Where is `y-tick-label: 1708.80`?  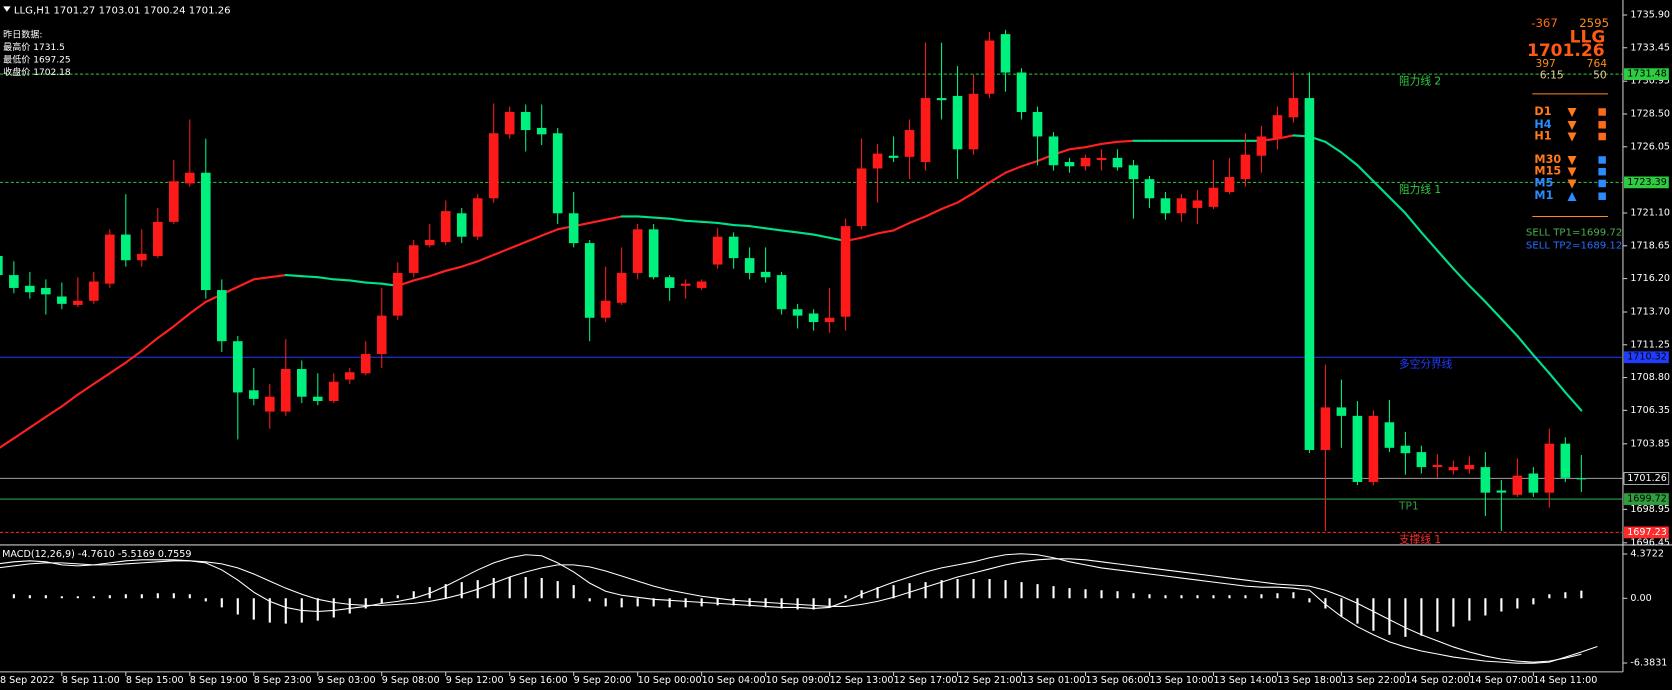
y-tick-label: 1708.80 is located at coordinates (1650, 377).